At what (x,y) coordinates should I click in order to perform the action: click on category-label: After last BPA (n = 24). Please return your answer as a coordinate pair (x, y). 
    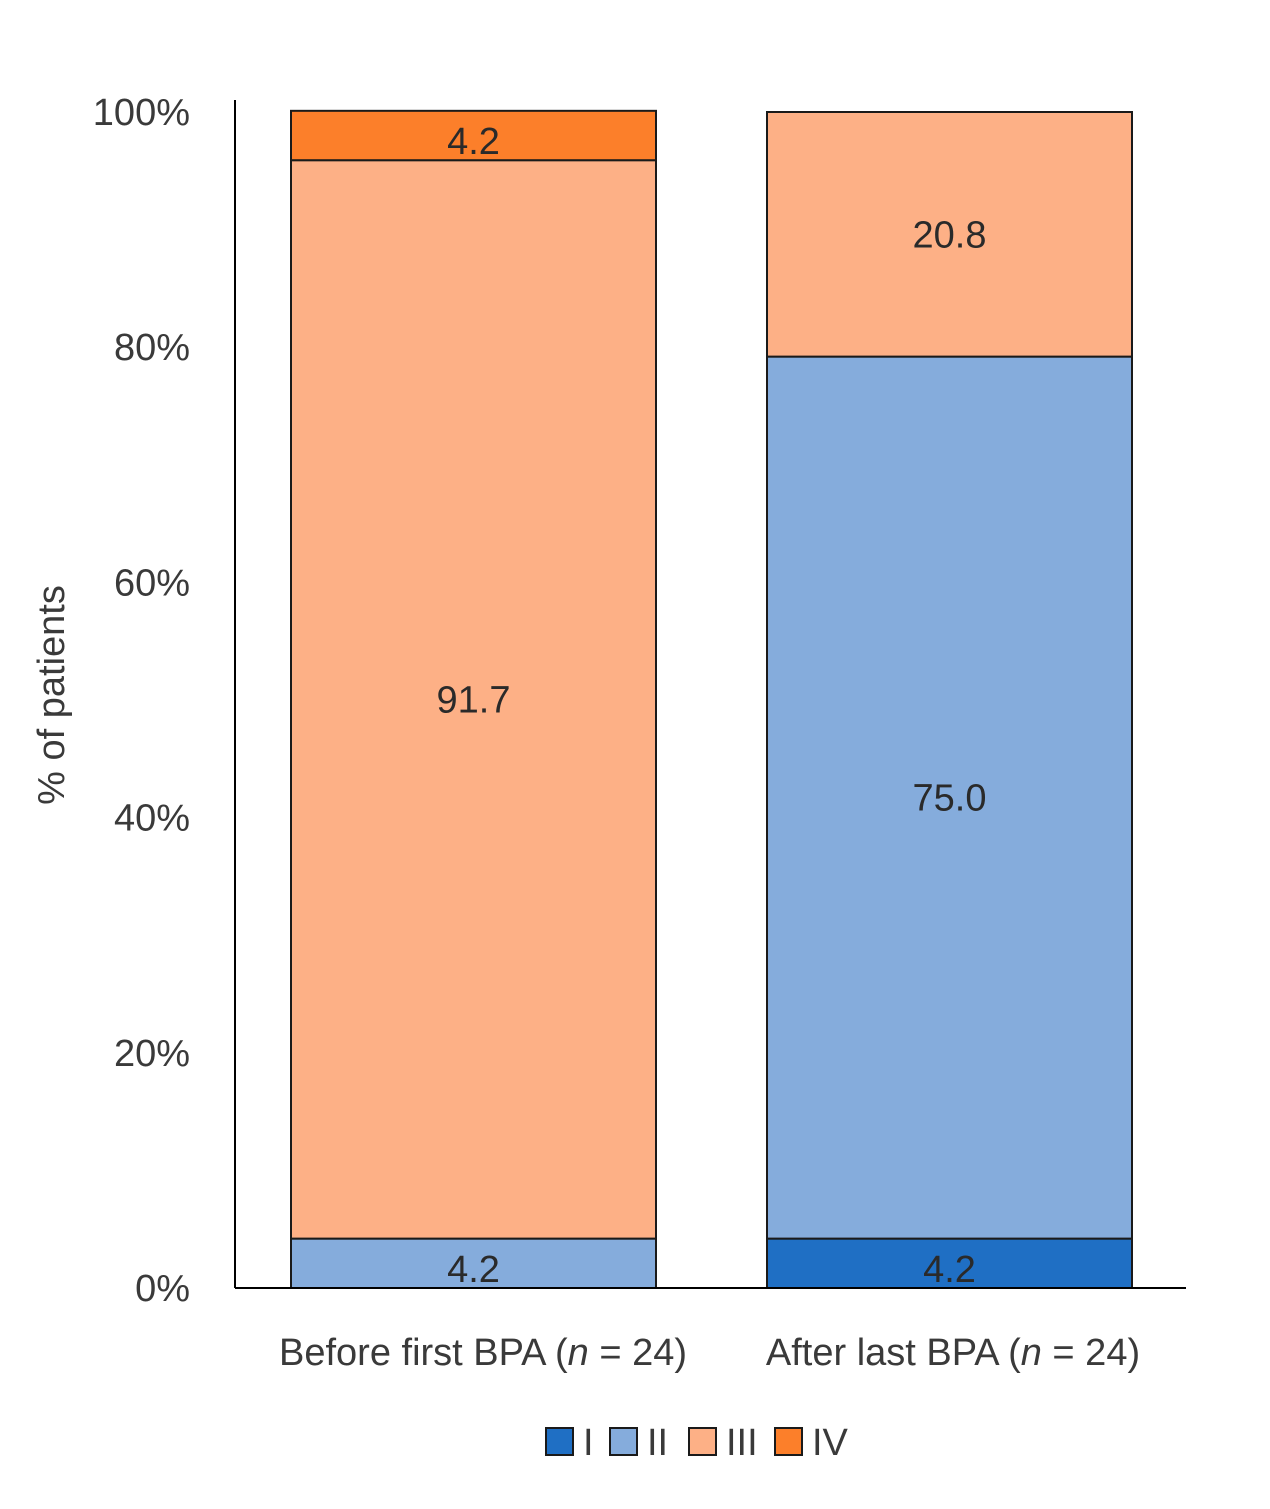
    Looking at the image, I should click on (953, 1353).